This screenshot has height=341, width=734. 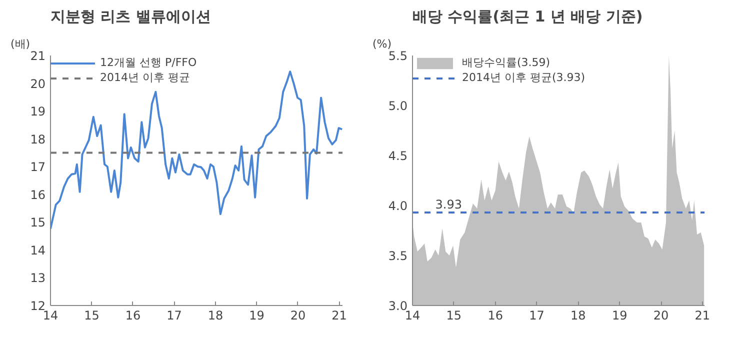 What do you see at coordinates (38, 223) in the screenshot?
I see `y-tick-label: 15` at bounding box center [38, 223].